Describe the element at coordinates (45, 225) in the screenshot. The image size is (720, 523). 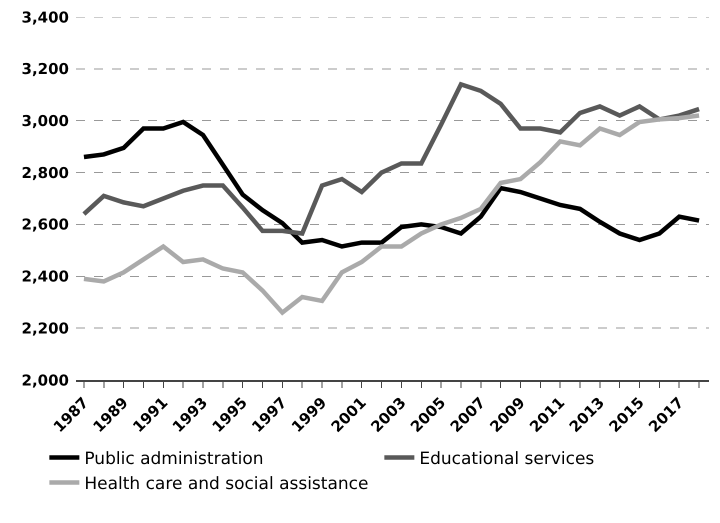
I see `y-tick-label: 2,600` at that location.